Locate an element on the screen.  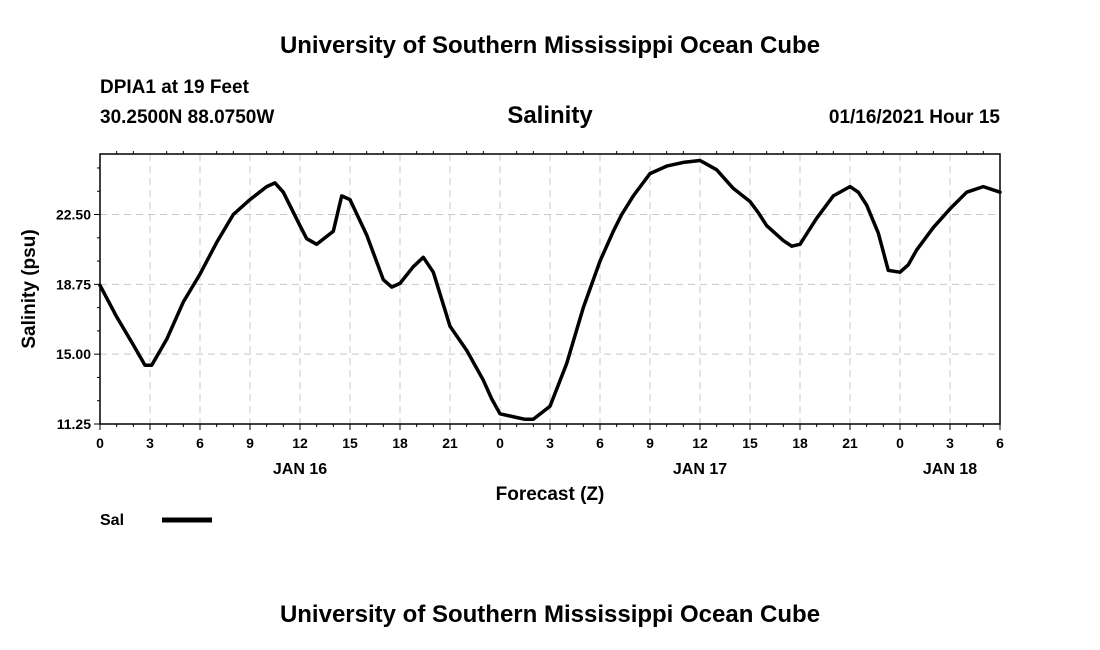
station-label: DPIA1 at 19 Feet is located at coordinates (174, 87).